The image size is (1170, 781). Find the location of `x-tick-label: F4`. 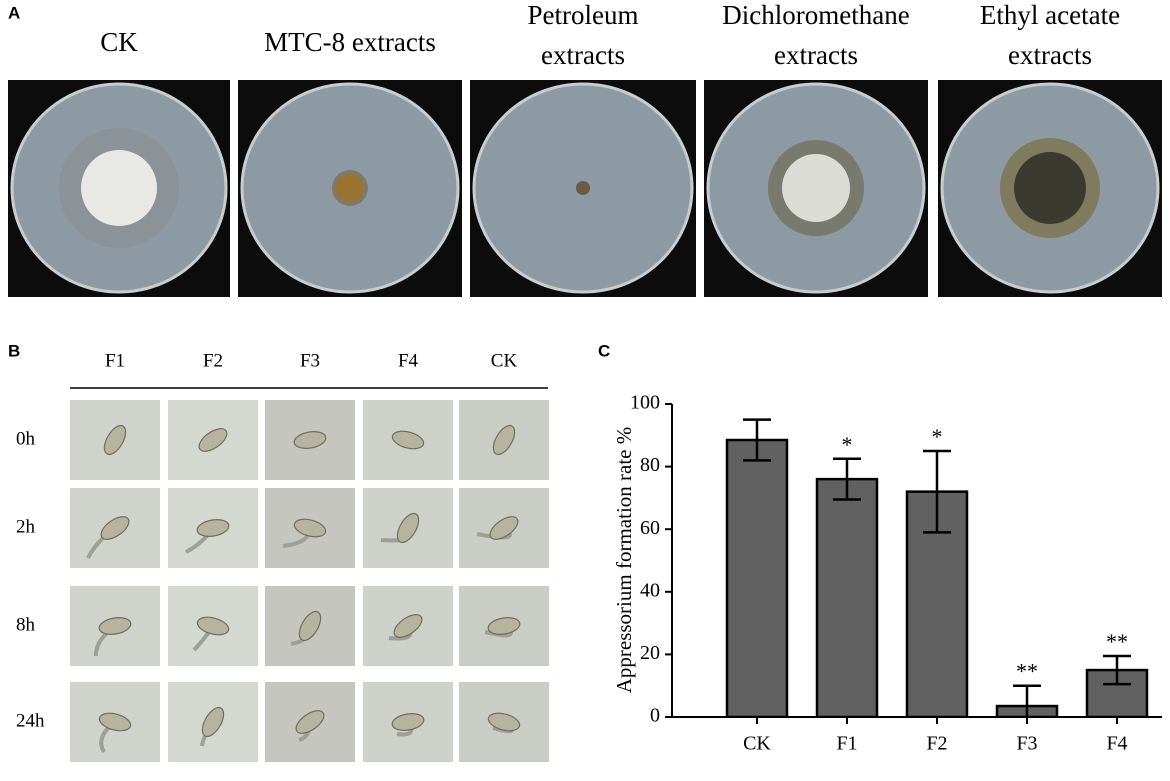

x-tick-label: F4 is located at coordinates (1116, 744).